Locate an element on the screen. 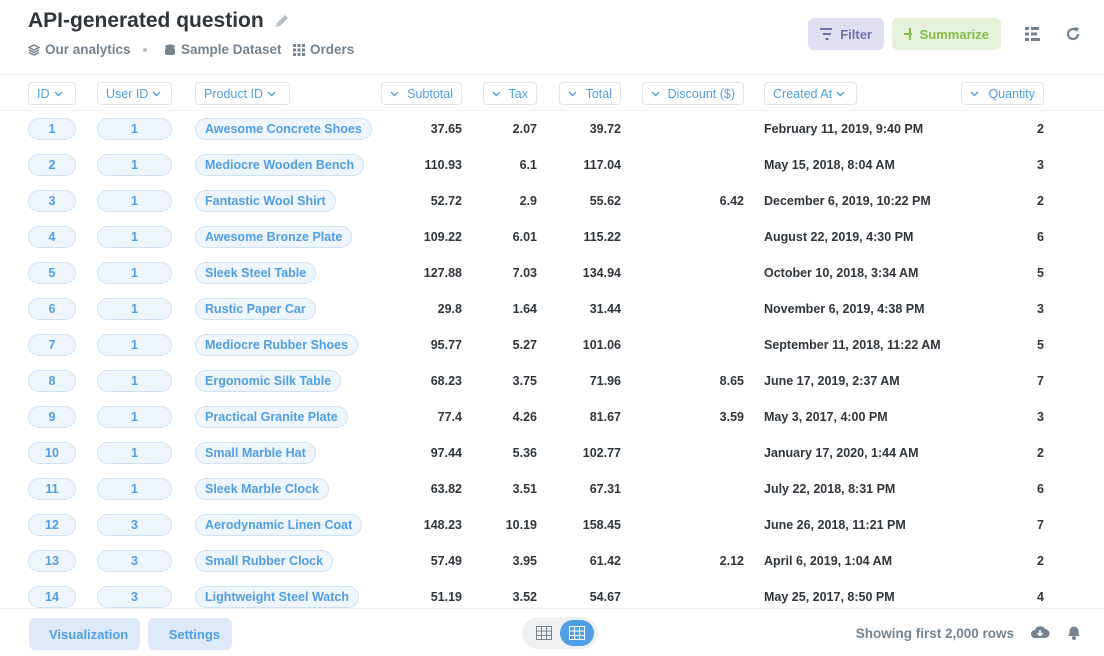 This screenshot has height=656, width=1104. cell-value: 2.9 is located at coordinates (528, 201).